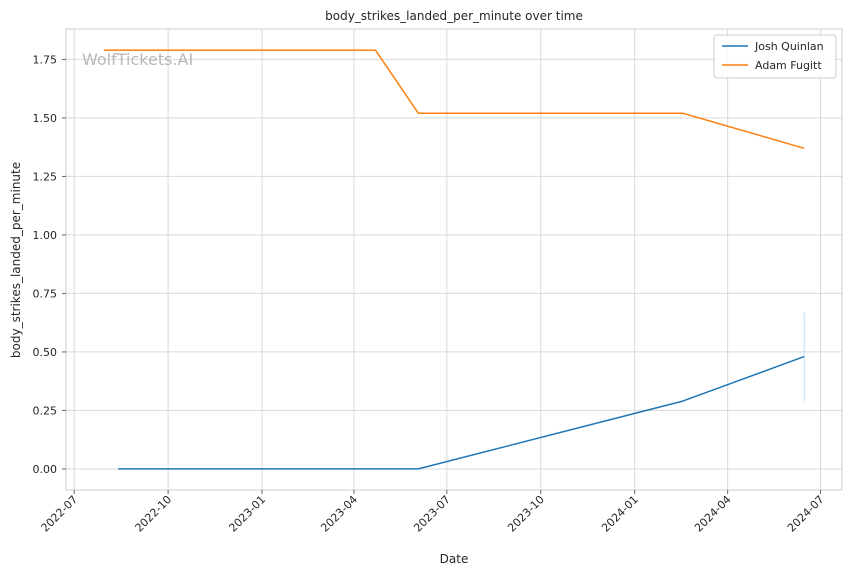 The height and width of the screenshot is (575, 857). I want to click on legend-label-series-1: Josh Quinlan, so click(789, 46).